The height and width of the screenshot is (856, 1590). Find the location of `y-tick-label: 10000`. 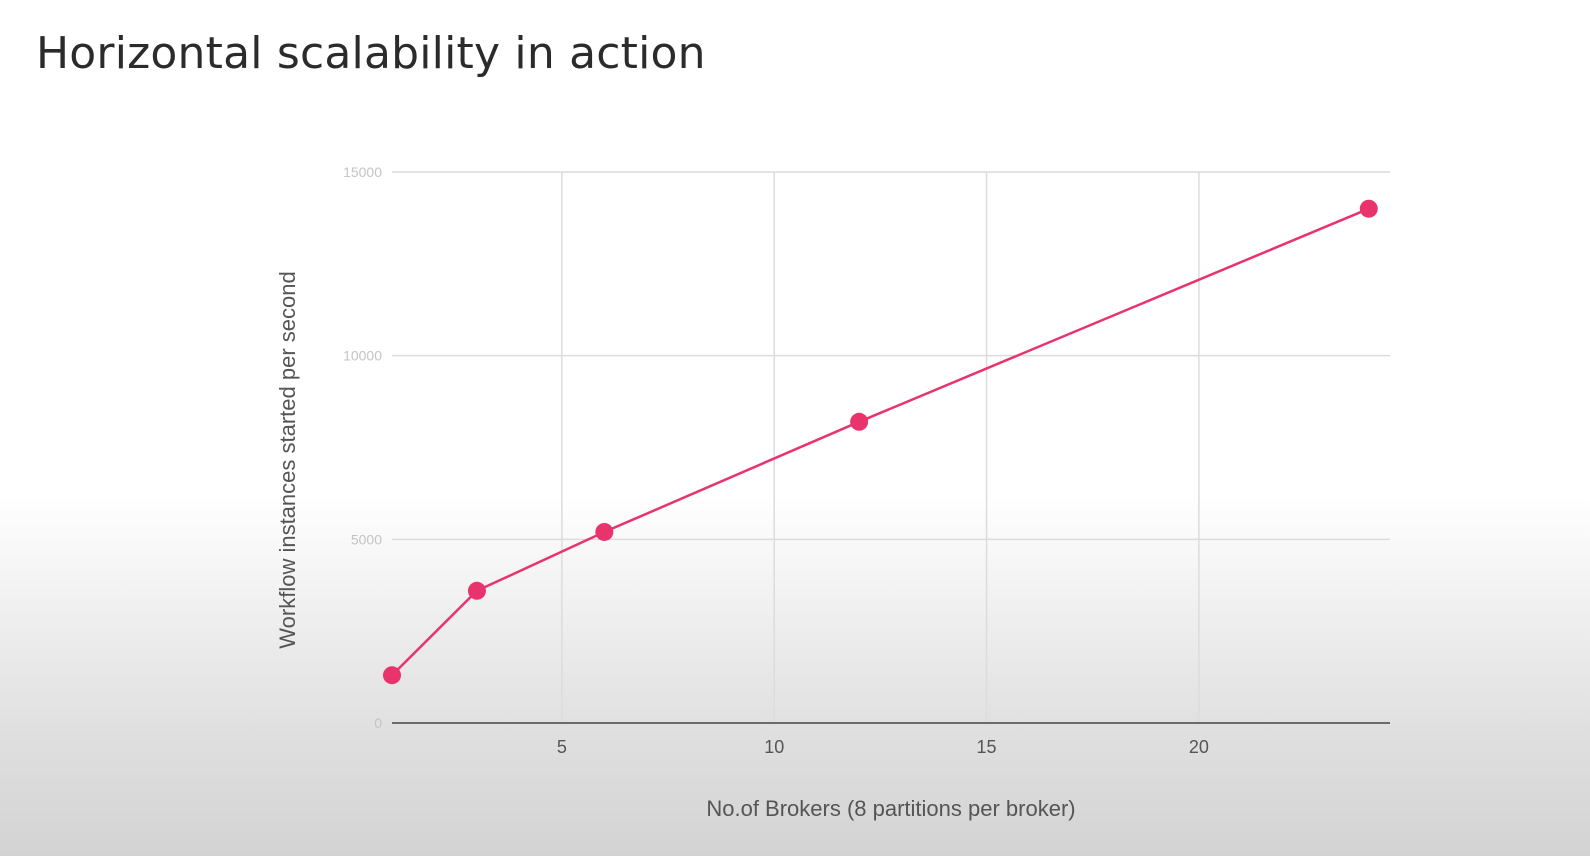

y-tick-label: 10000 is located at coordinates (362, 356).